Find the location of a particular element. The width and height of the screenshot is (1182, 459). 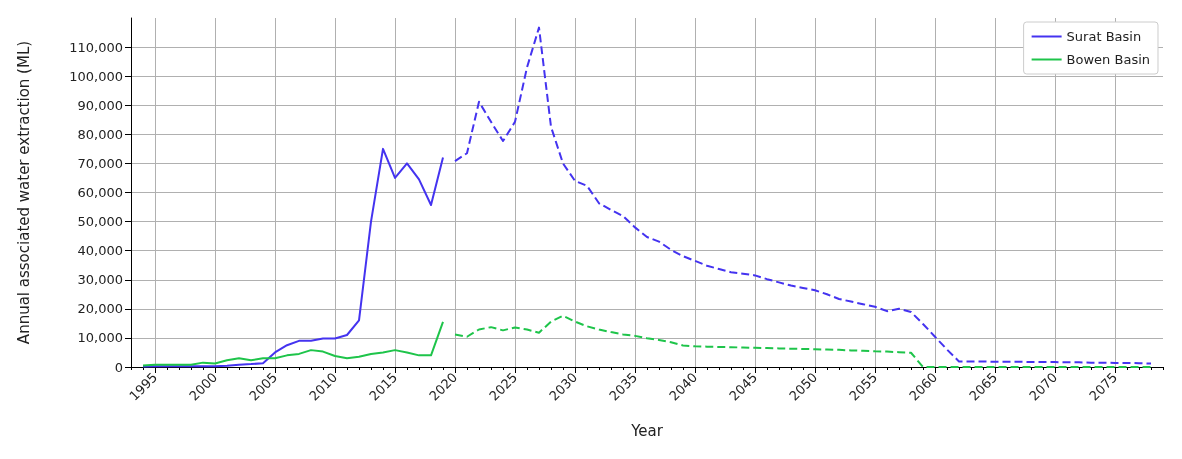

y-tick-label: 60,000 is located at coordinates (100, 192).